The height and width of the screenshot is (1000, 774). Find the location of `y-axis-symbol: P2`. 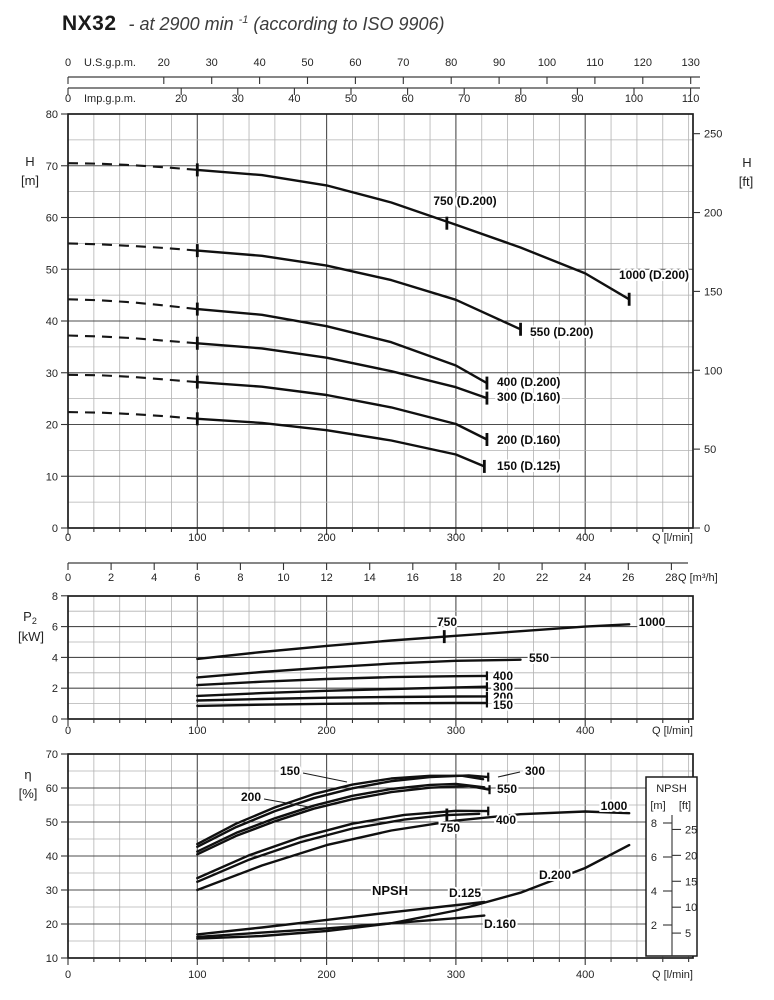

y-axis-symbol: P2 is located at coordinates (30, 617).